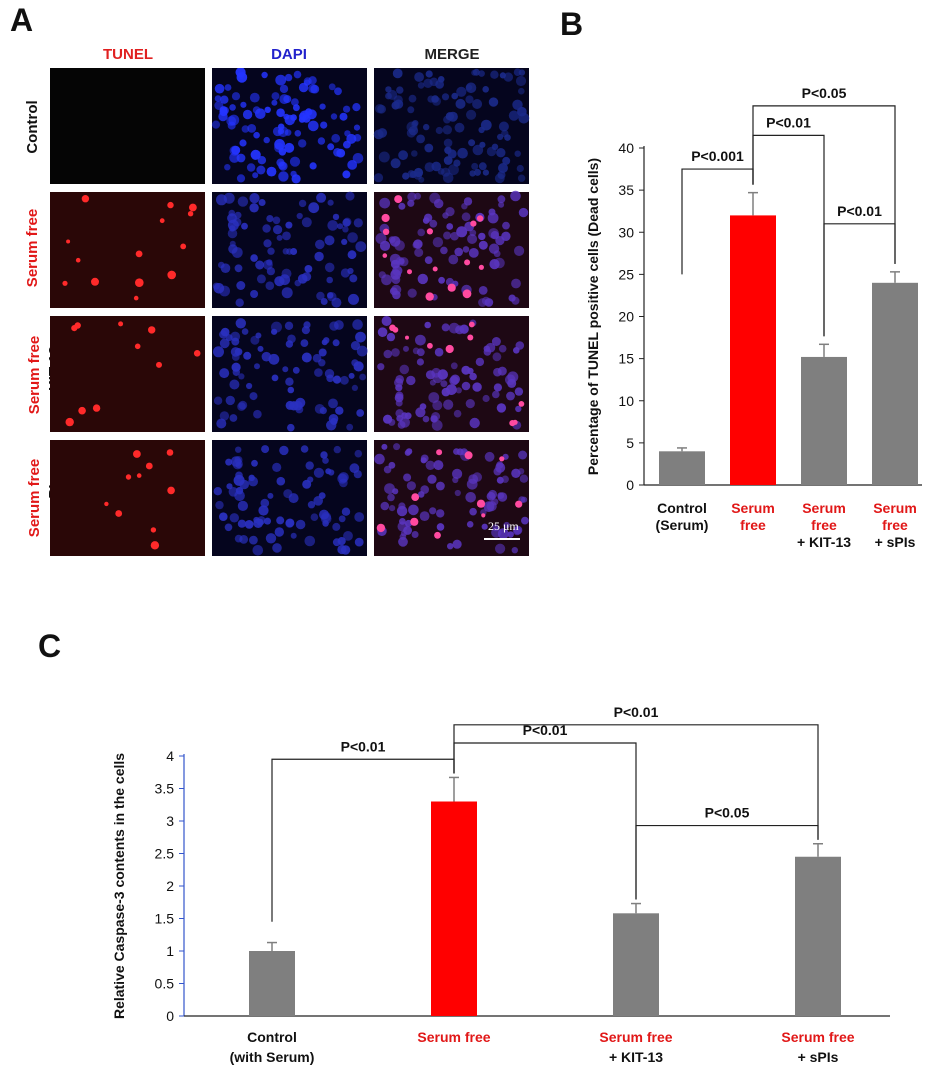  I want to click on category-label-3: Serum free, so click(817, 1037).